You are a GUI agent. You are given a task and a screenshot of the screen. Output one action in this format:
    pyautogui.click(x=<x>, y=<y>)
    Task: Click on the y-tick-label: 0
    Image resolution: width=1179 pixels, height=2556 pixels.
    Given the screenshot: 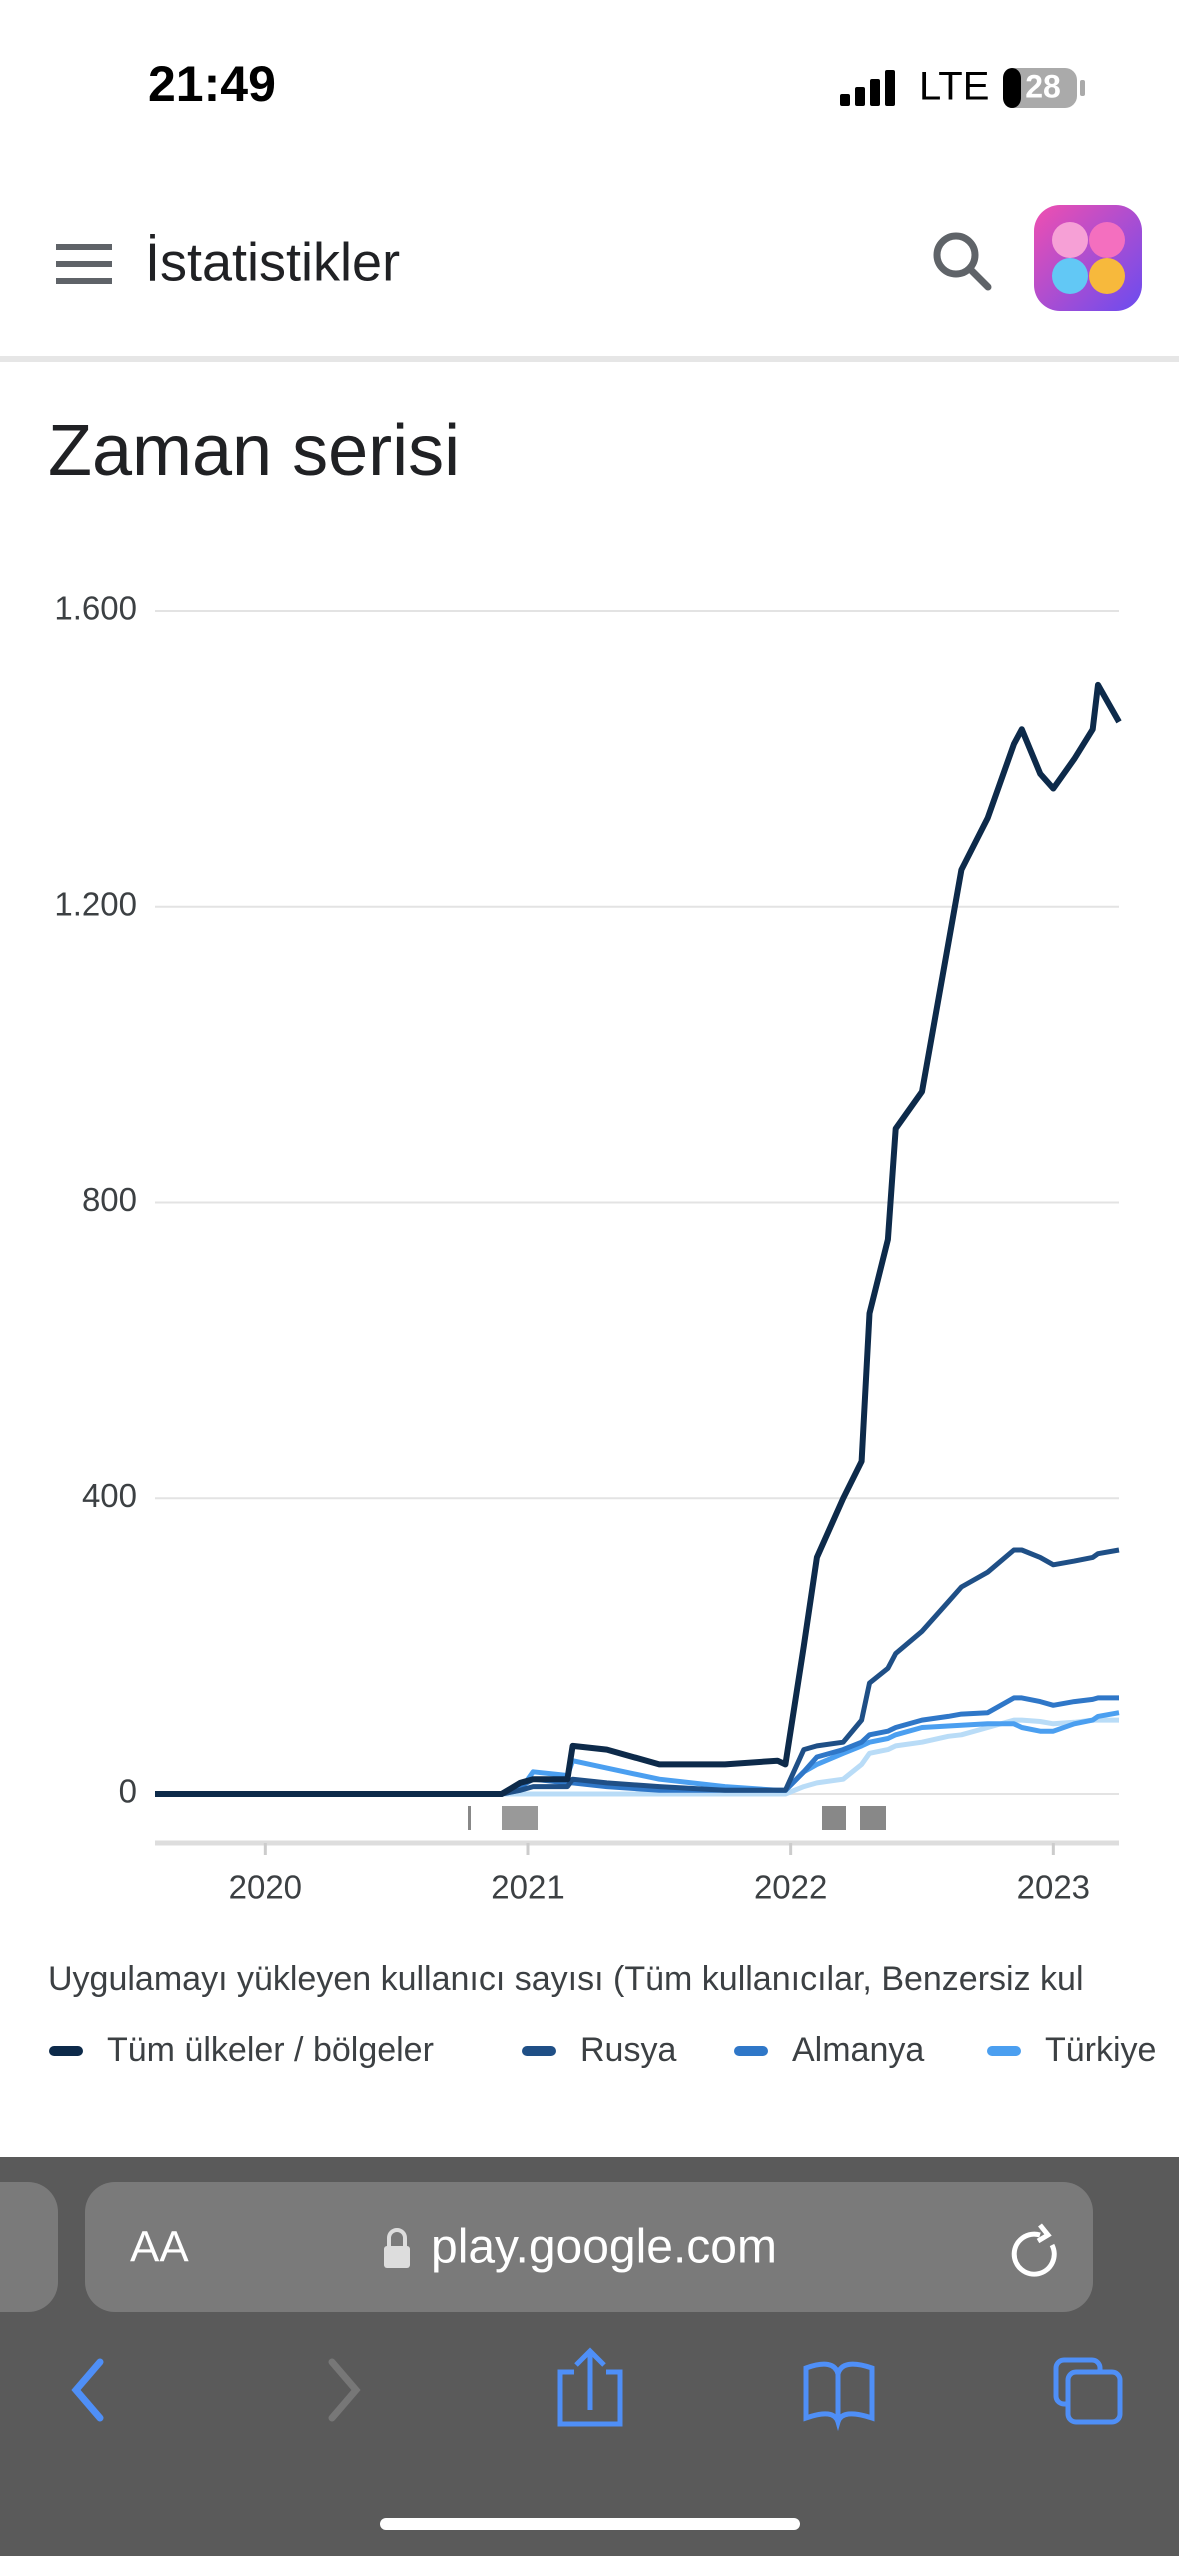 What is the action you would take?
    pyautogui.click(x=128, y=1791)
    